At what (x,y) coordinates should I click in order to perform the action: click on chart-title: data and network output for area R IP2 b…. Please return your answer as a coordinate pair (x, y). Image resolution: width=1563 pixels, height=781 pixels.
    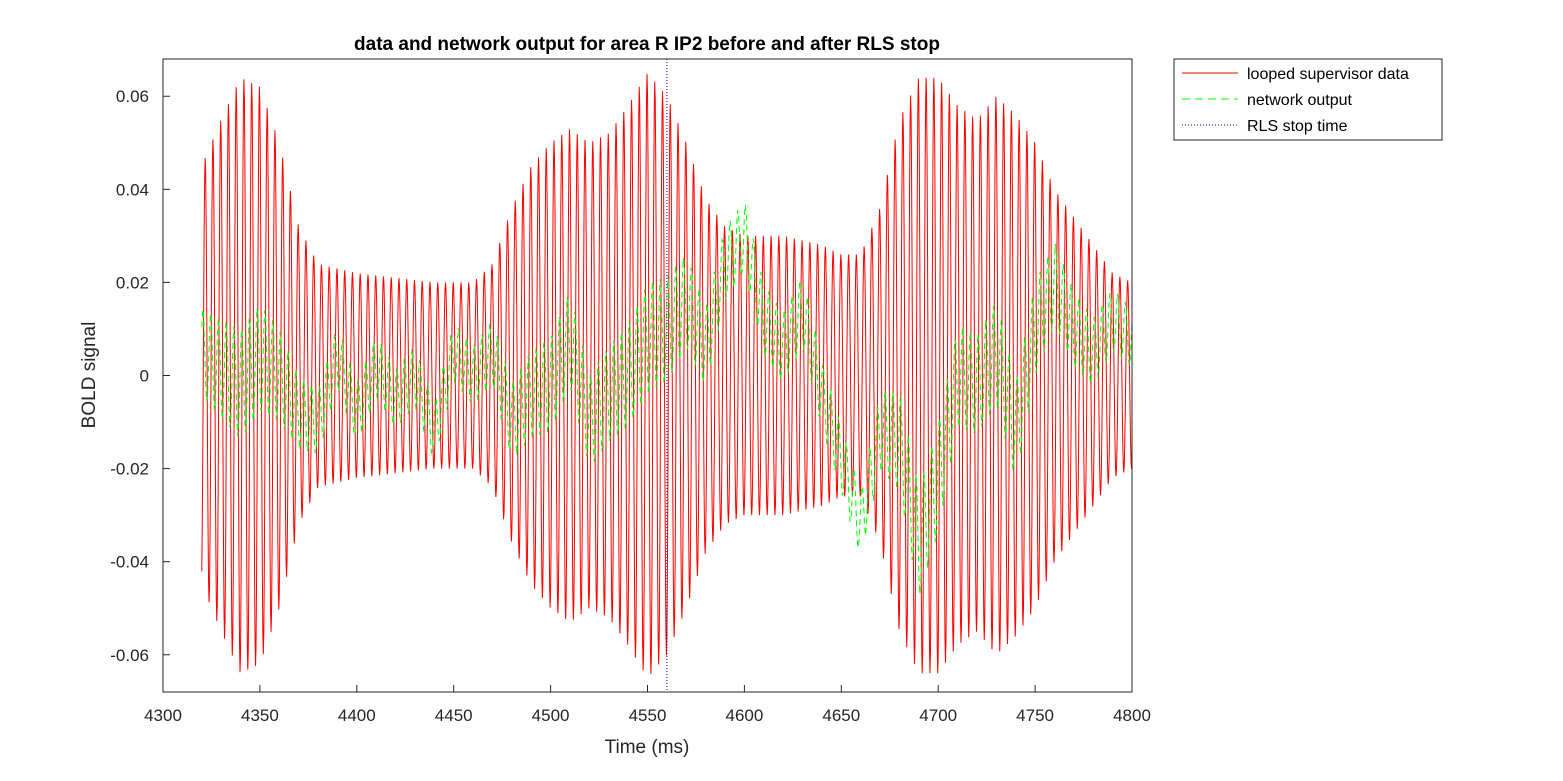
    Looking at the image, I should click on (647, 44).